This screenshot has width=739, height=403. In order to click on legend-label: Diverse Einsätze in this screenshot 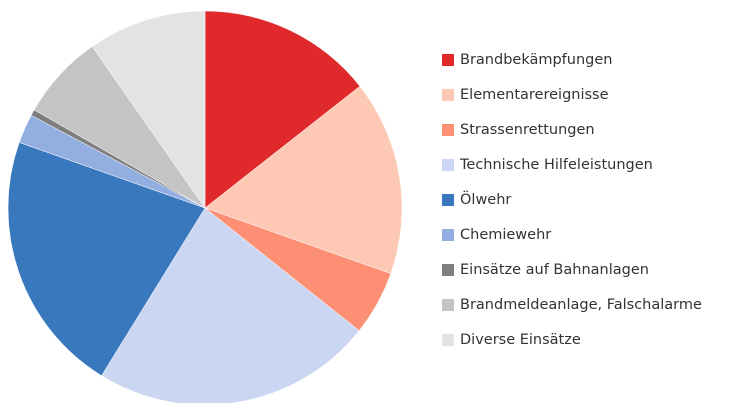, I will do `click(520, 340)`.